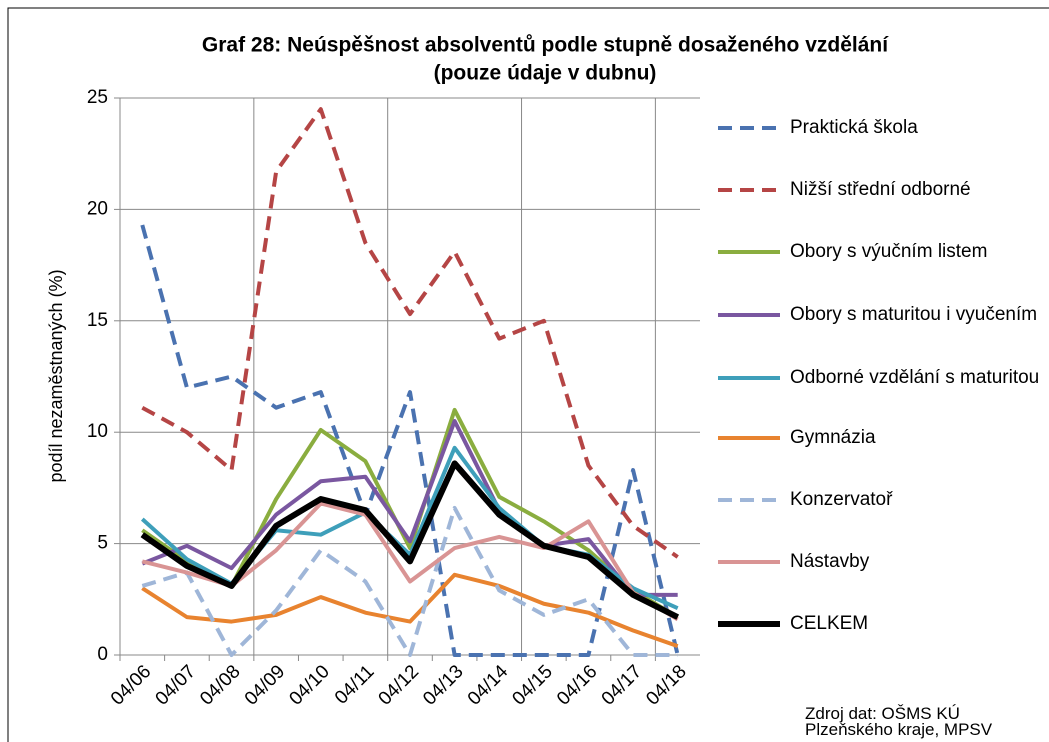 Image resolution: width=1049 pixels, height=742 pixels. Describe the element at coordinates (880, 562) in the screenshot. I see `legend-item: Nástavby` at that location.